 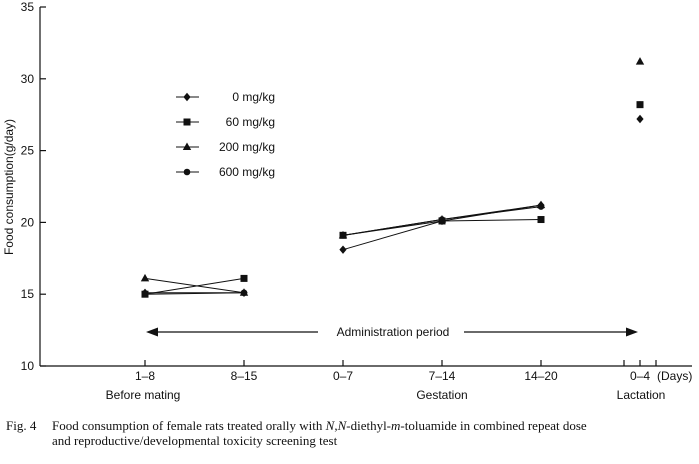 What do you see at coordinates (225, 134) in the screenshot?
I see `legend: 0 mg/kg 60 mg/kg 200 mg/kg 600 mg/kg` at bounding box center [225, 134].